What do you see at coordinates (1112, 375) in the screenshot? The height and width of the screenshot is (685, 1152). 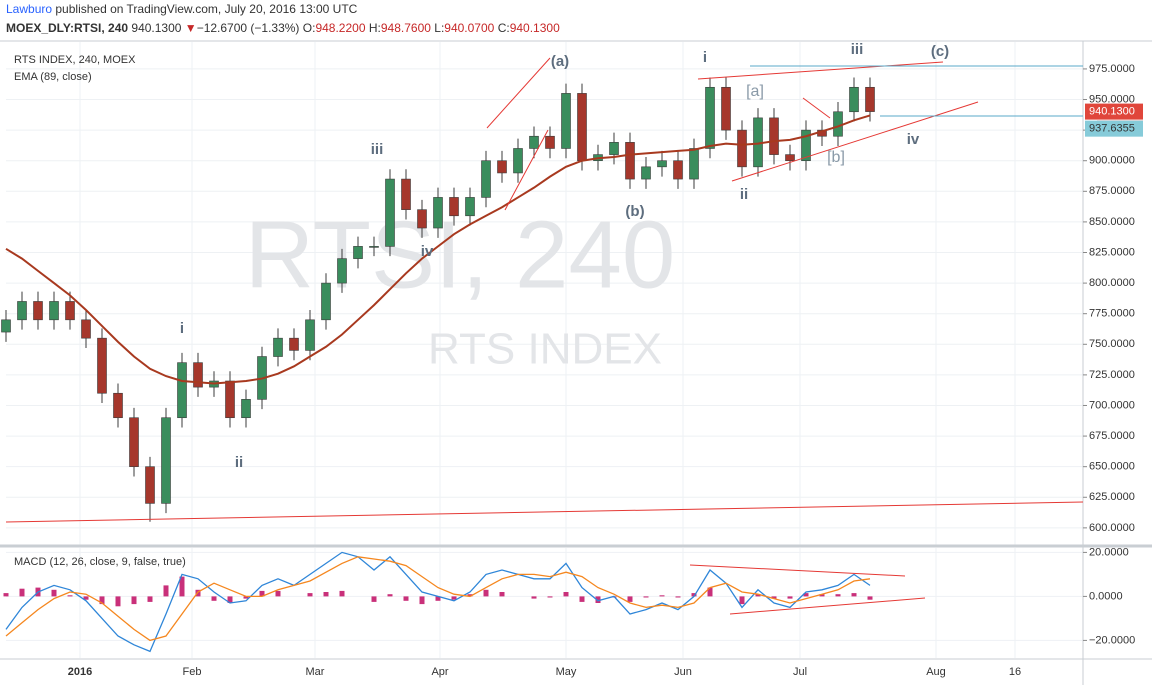 I see `y-tick-label: 725.0000` at bounding box center [1112, 375].